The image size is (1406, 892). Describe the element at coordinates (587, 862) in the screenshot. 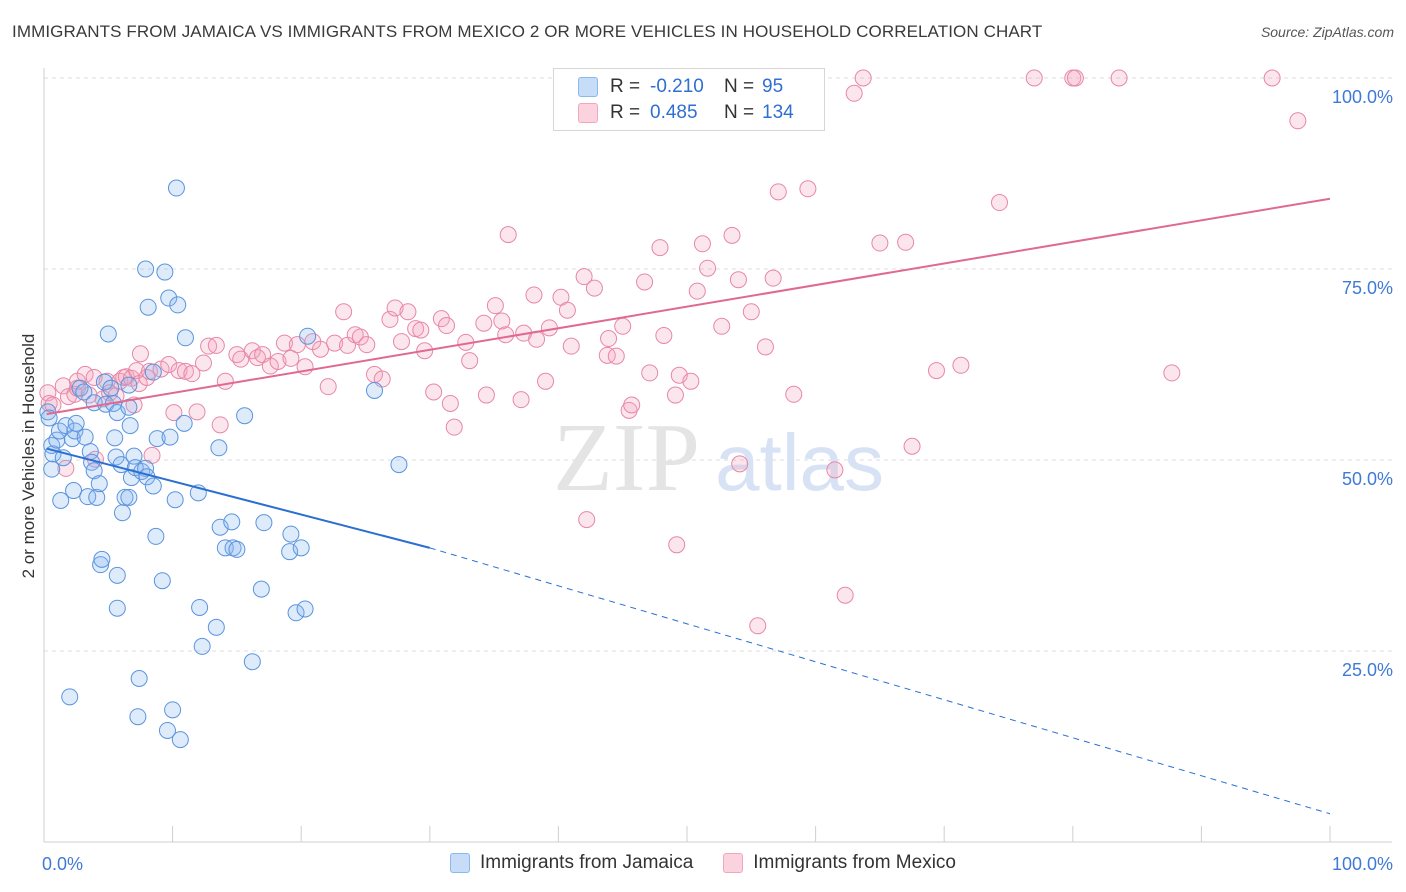

I see `legend-label-jamaica: Immigrants from Jamaica` at that location.